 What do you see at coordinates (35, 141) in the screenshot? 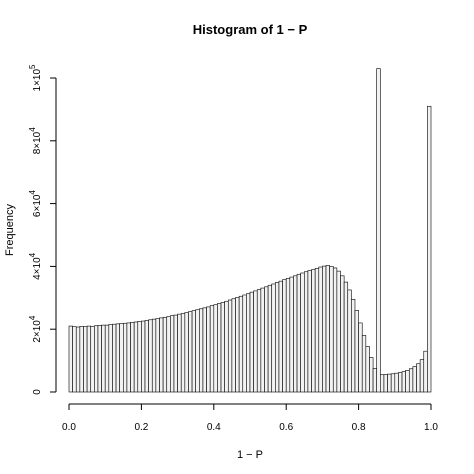
I see `y-tick-label: 8×104` at bounding box center [35, 141].